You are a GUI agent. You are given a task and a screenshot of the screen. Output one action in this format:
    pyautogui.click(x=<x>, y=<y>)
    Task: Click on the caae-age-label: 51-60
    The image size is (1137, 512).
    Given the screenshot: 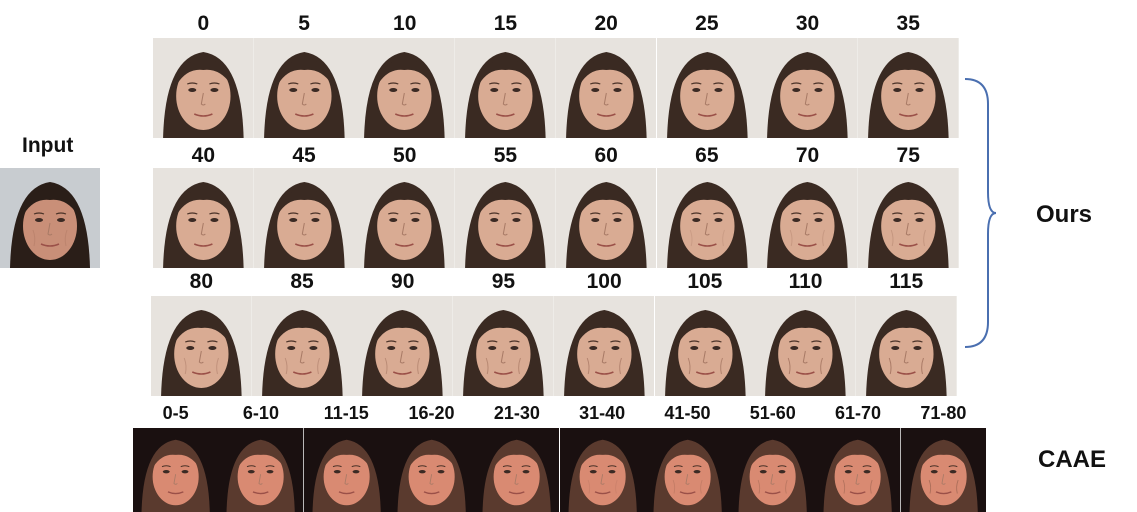 What is the action you would take?
    pyautogui.click(x=772, y=413)
    